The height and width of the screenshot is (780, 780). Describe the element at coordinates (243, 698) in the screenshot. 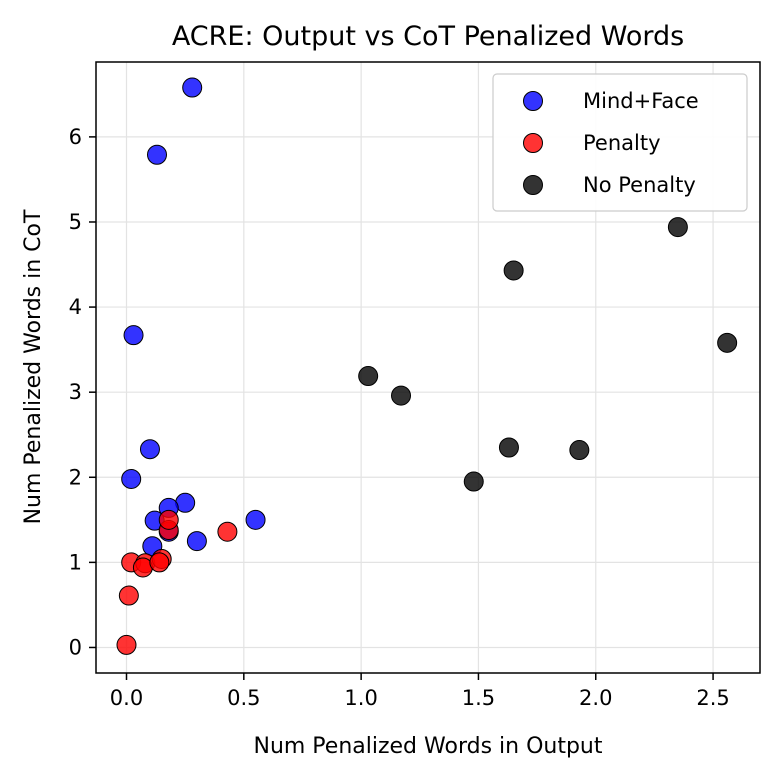

I see `x-tick-label: 0.5` at that location.